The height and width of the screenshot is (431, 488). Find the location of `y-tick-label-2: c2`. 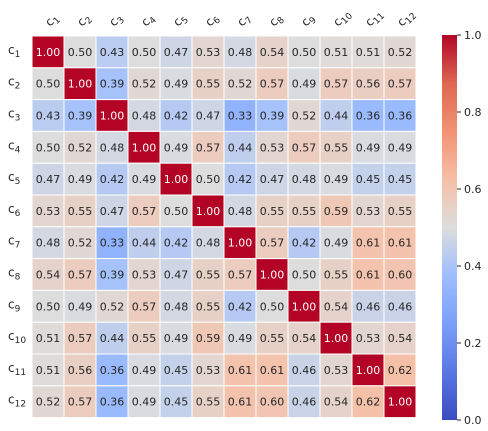

y-tick-label-2: c2 is located at coordinates (14, 83).